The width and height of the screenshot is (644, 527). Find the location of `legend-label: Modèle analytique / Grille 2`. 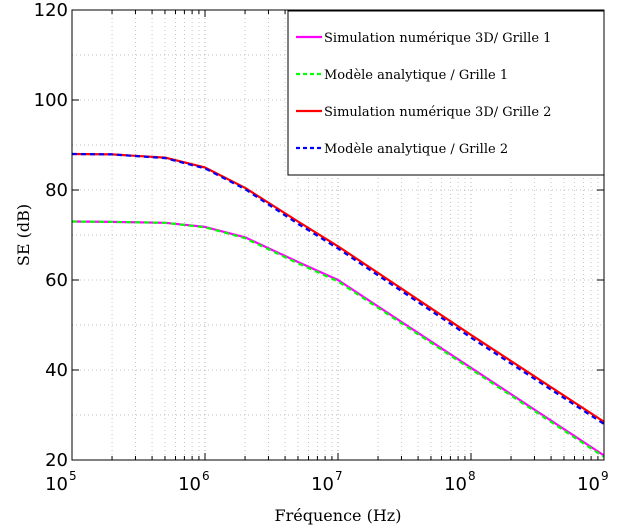

legend-label: Modèle analytique / Grille 2 is located at coordinates (416, 149).